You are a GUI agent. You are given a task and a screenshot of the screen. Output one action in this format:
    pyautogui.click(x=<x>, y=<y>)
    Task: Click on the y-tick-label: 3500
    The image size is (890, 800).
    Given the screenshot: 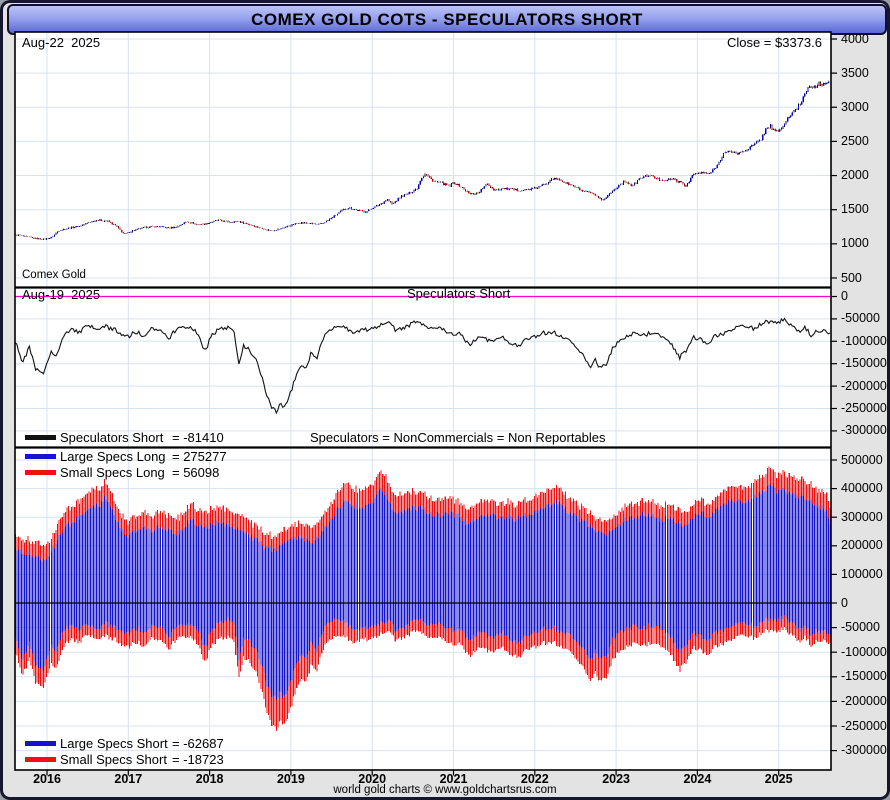 What is the action you would take?
    pyautogui.click(x=855, y=72)
    